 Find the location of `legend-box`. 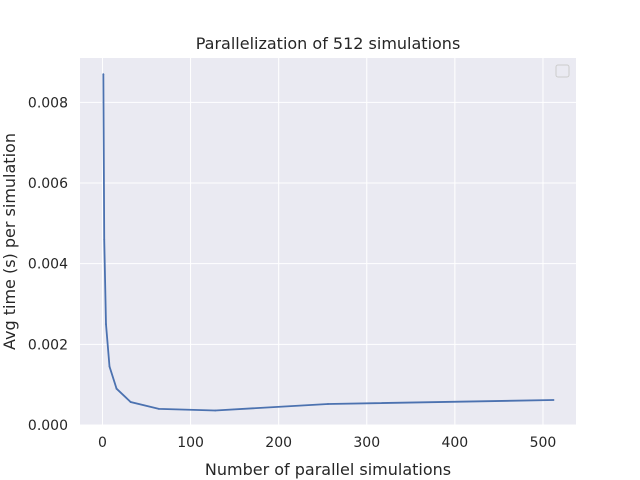

legend-box is located at coordinates (562, 71).